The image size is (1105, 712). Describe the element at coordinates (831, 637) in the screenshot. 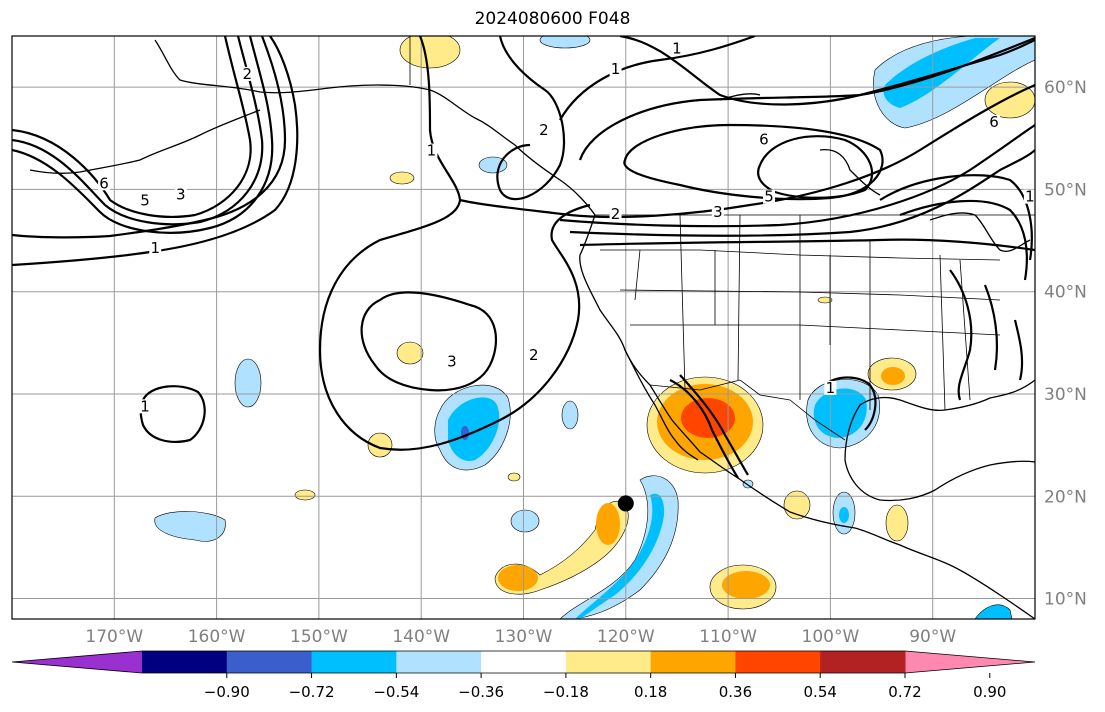

I see `longitude-label: 100°W` at that location.